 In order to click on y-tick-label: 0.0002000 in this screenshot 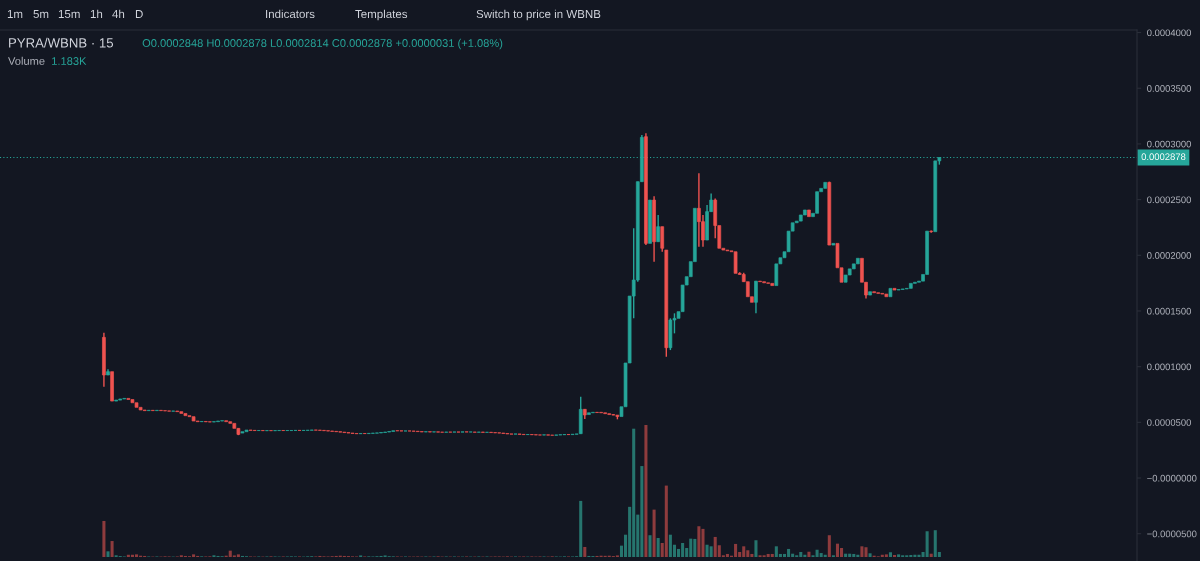, I will do `click(1169, 255)`.